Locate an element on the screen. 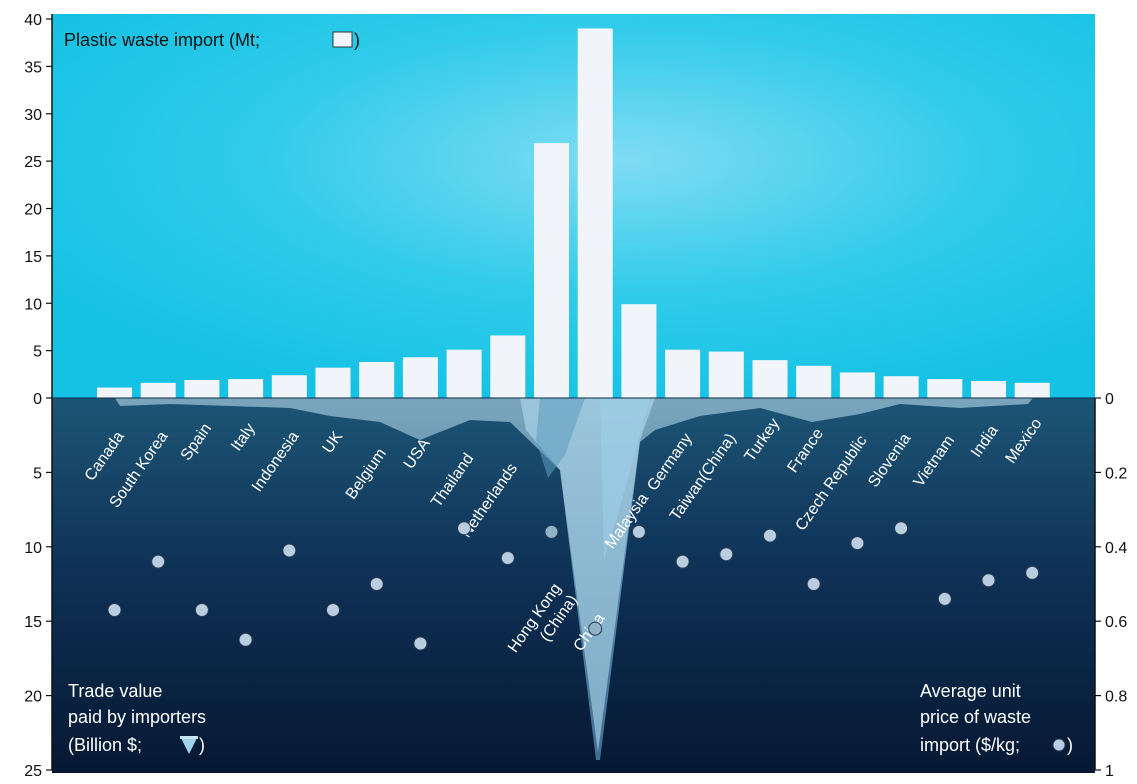  iceberg-facet-right is located at coordinates (625, 479).